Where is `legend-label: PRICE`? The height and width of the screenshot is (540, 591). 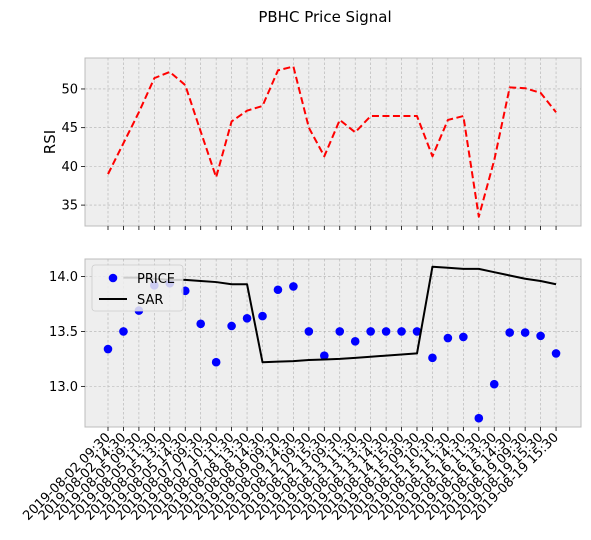 legend-label: PRICE is located at coordinates (156, 279).